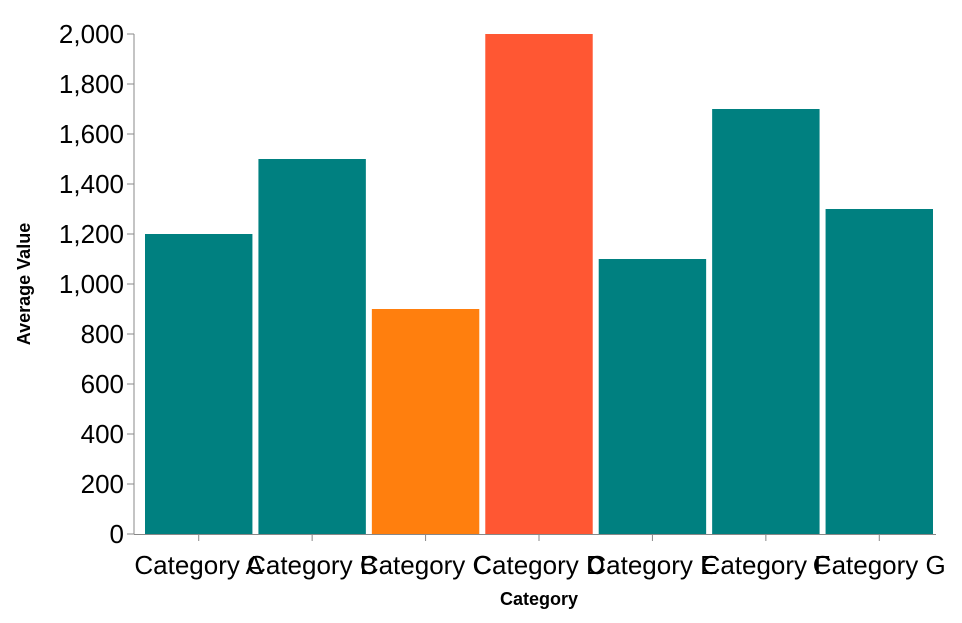  I want to click on bar-category-g, so click(879, 371).